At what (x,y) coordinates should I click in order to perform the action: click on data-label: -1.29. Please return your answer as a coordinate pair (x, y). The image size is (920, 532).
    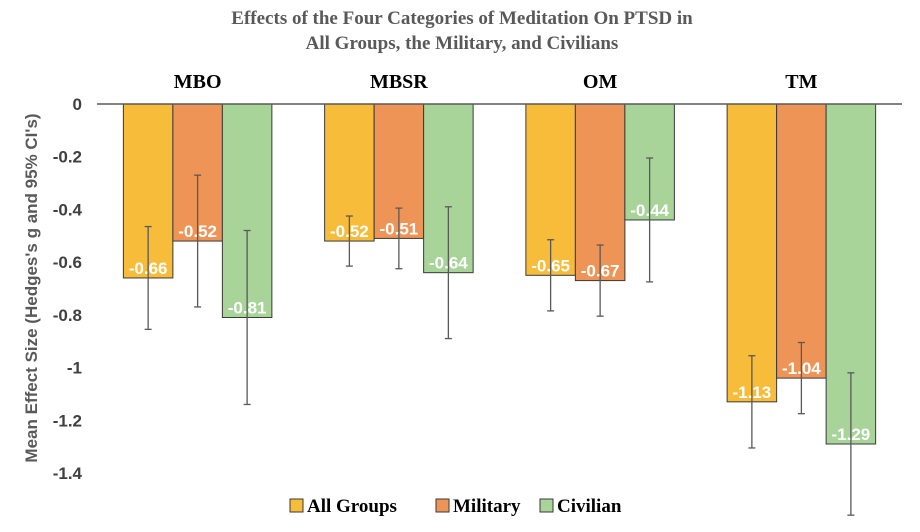
    Looking at the image, I should click on (851, 434).